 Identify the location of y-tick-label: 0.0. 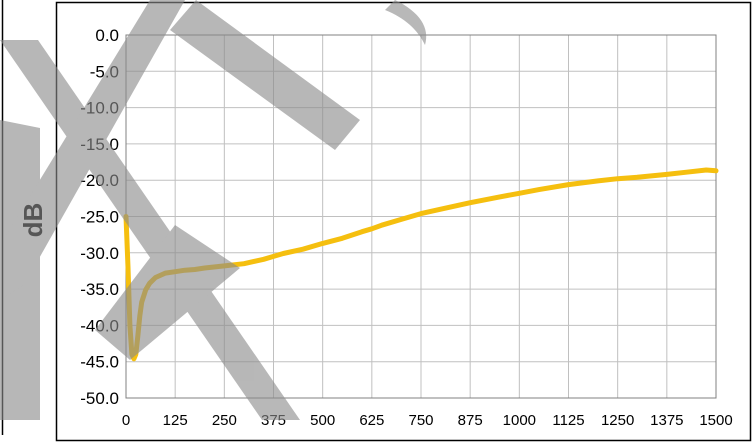
(107, 35).